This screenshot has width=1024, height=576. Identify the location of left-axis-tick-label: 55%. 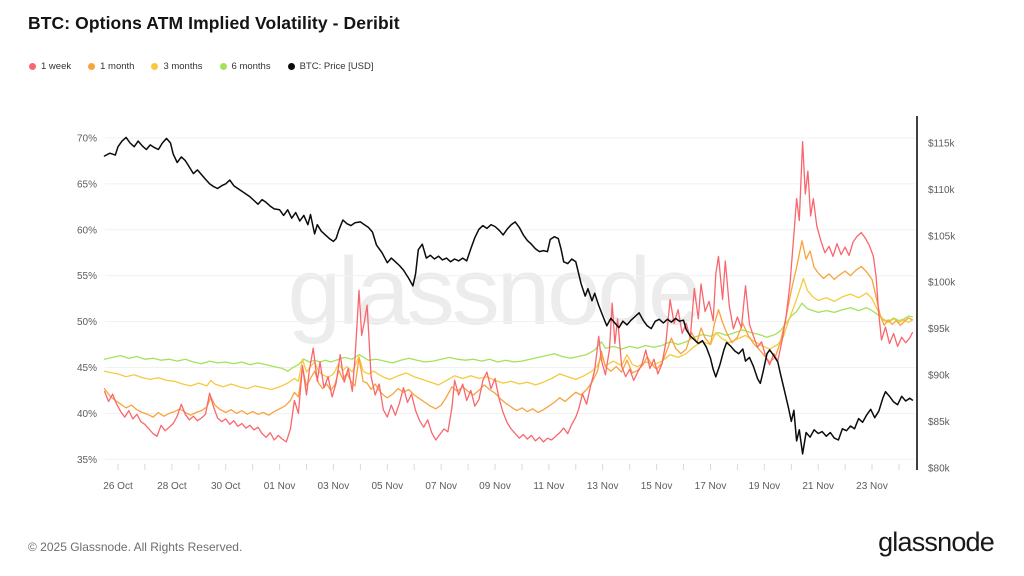
(87, 276).